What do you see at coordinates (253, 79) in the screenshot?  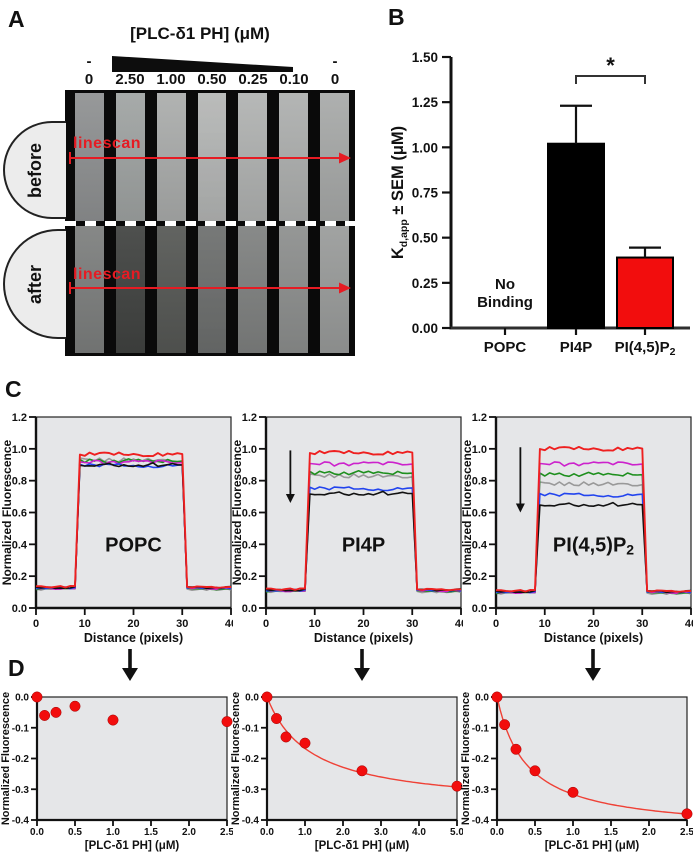 I see `concentration-label: 0.25` at bounding box center [253, 79].